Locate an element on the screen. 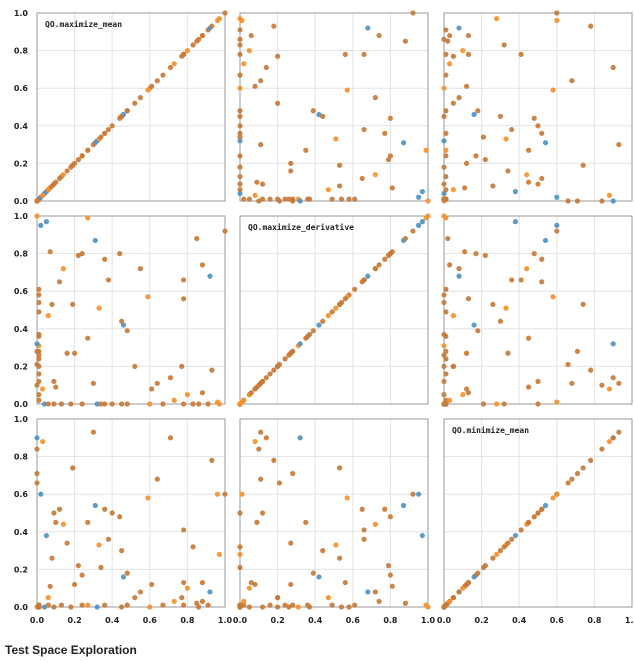 The image size is (634, 662). x-tick-label: 0.2 is located at coordinates (75, 620).